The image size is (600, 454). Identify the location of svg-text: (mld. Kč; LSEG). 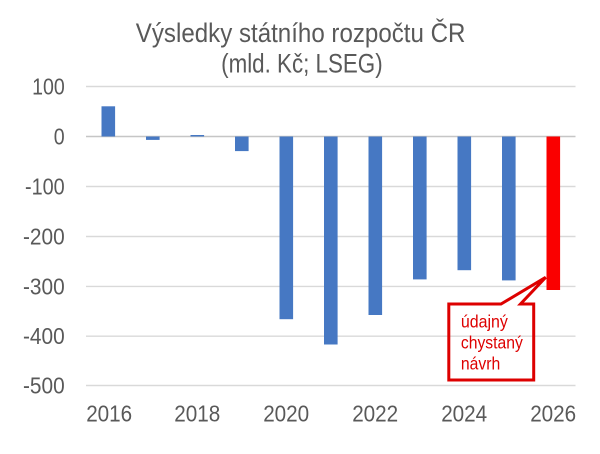
(302, 63).